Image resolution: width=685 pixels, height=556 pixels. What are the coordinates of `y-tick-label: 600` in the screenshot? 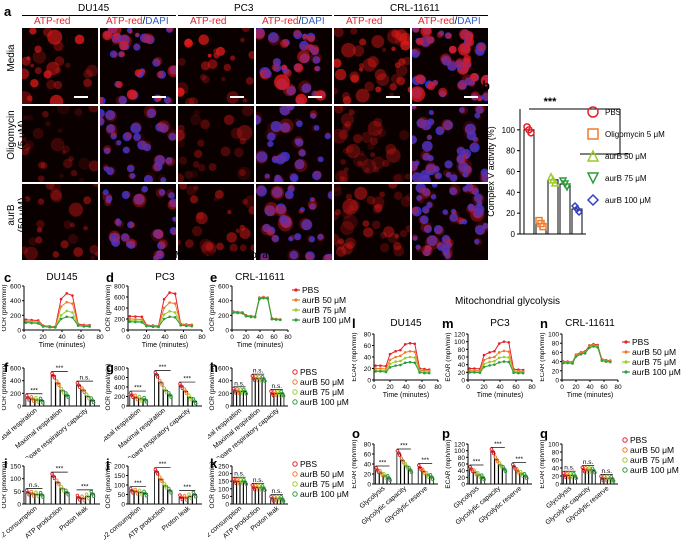 It's located at (223, 369).